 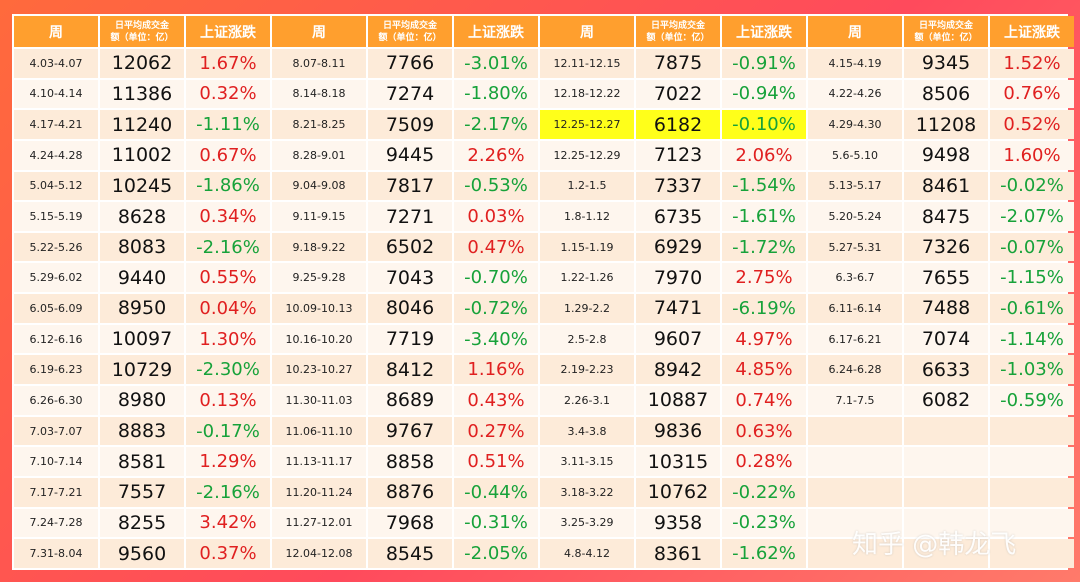 I want to click on week-cell: 3.11-3.15, so click(x=587, y=461).